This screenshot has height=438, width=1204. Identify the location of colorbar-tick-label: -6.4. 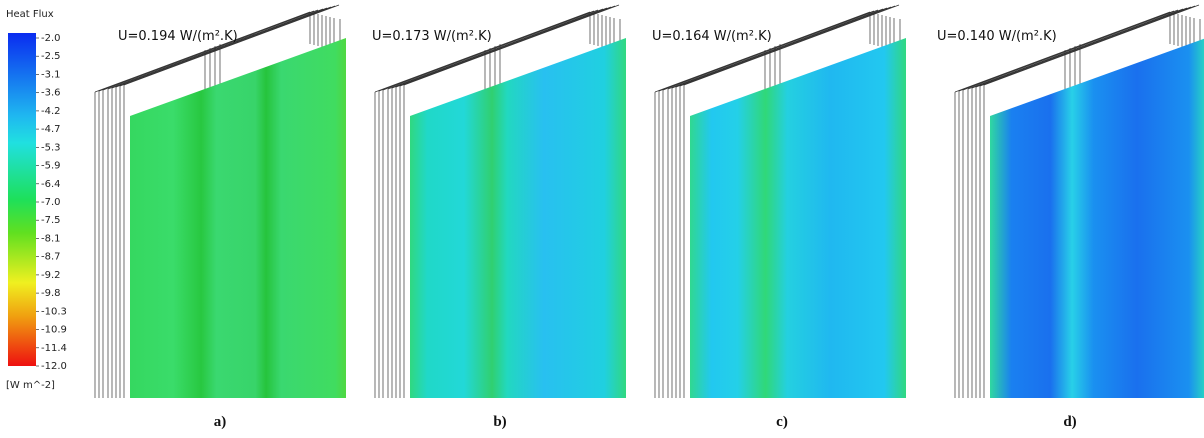
(51, 184).